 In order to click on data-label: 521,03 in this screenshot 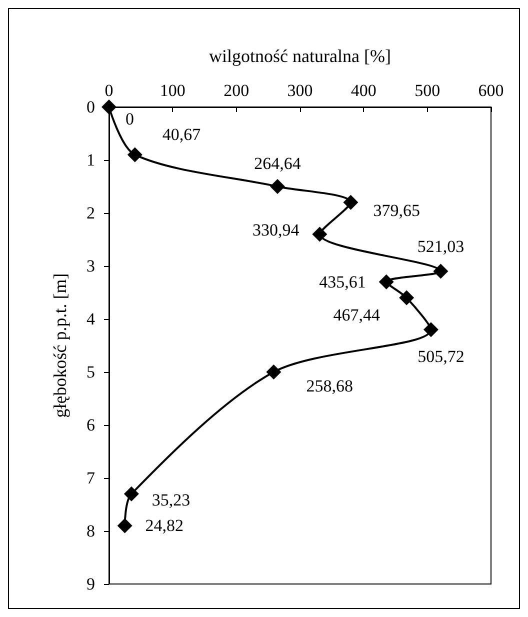, I will do `click(440, 246)`.